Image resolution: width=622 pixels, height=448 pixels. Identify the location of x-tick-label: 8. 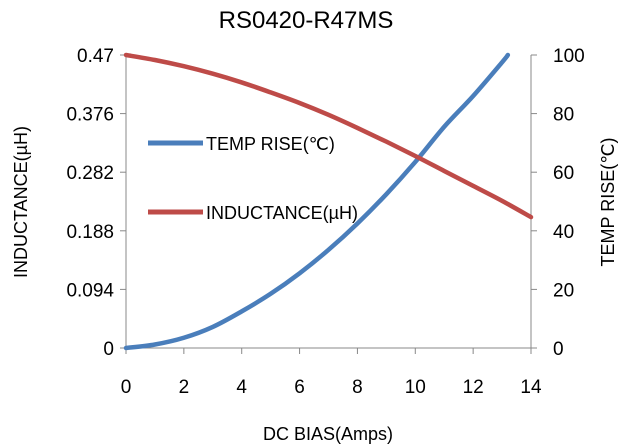
(357, 387).